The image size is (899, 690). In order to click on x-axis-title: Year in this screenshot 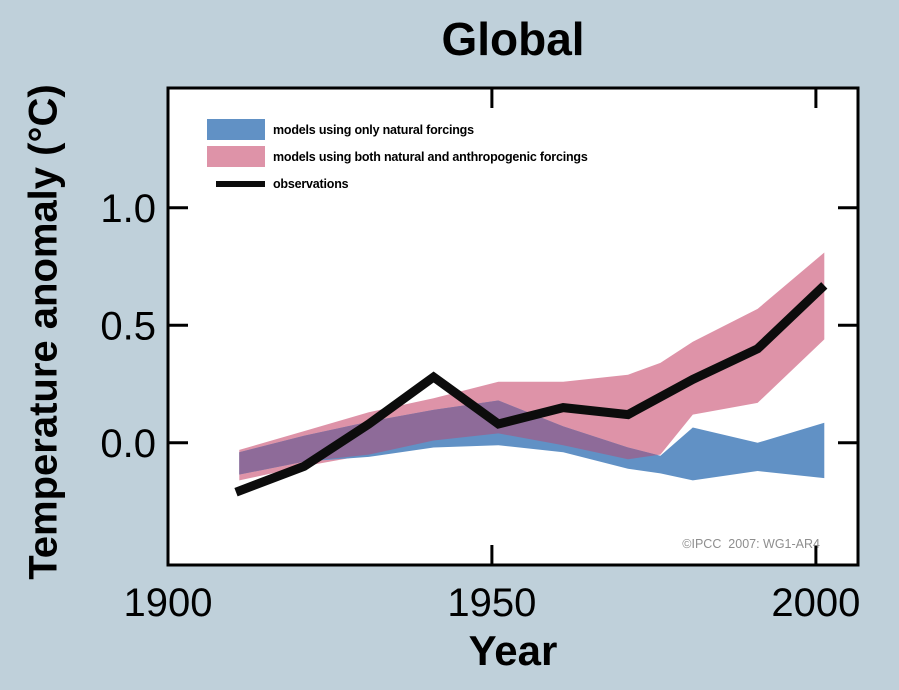, I will do `click(513, 650)`.